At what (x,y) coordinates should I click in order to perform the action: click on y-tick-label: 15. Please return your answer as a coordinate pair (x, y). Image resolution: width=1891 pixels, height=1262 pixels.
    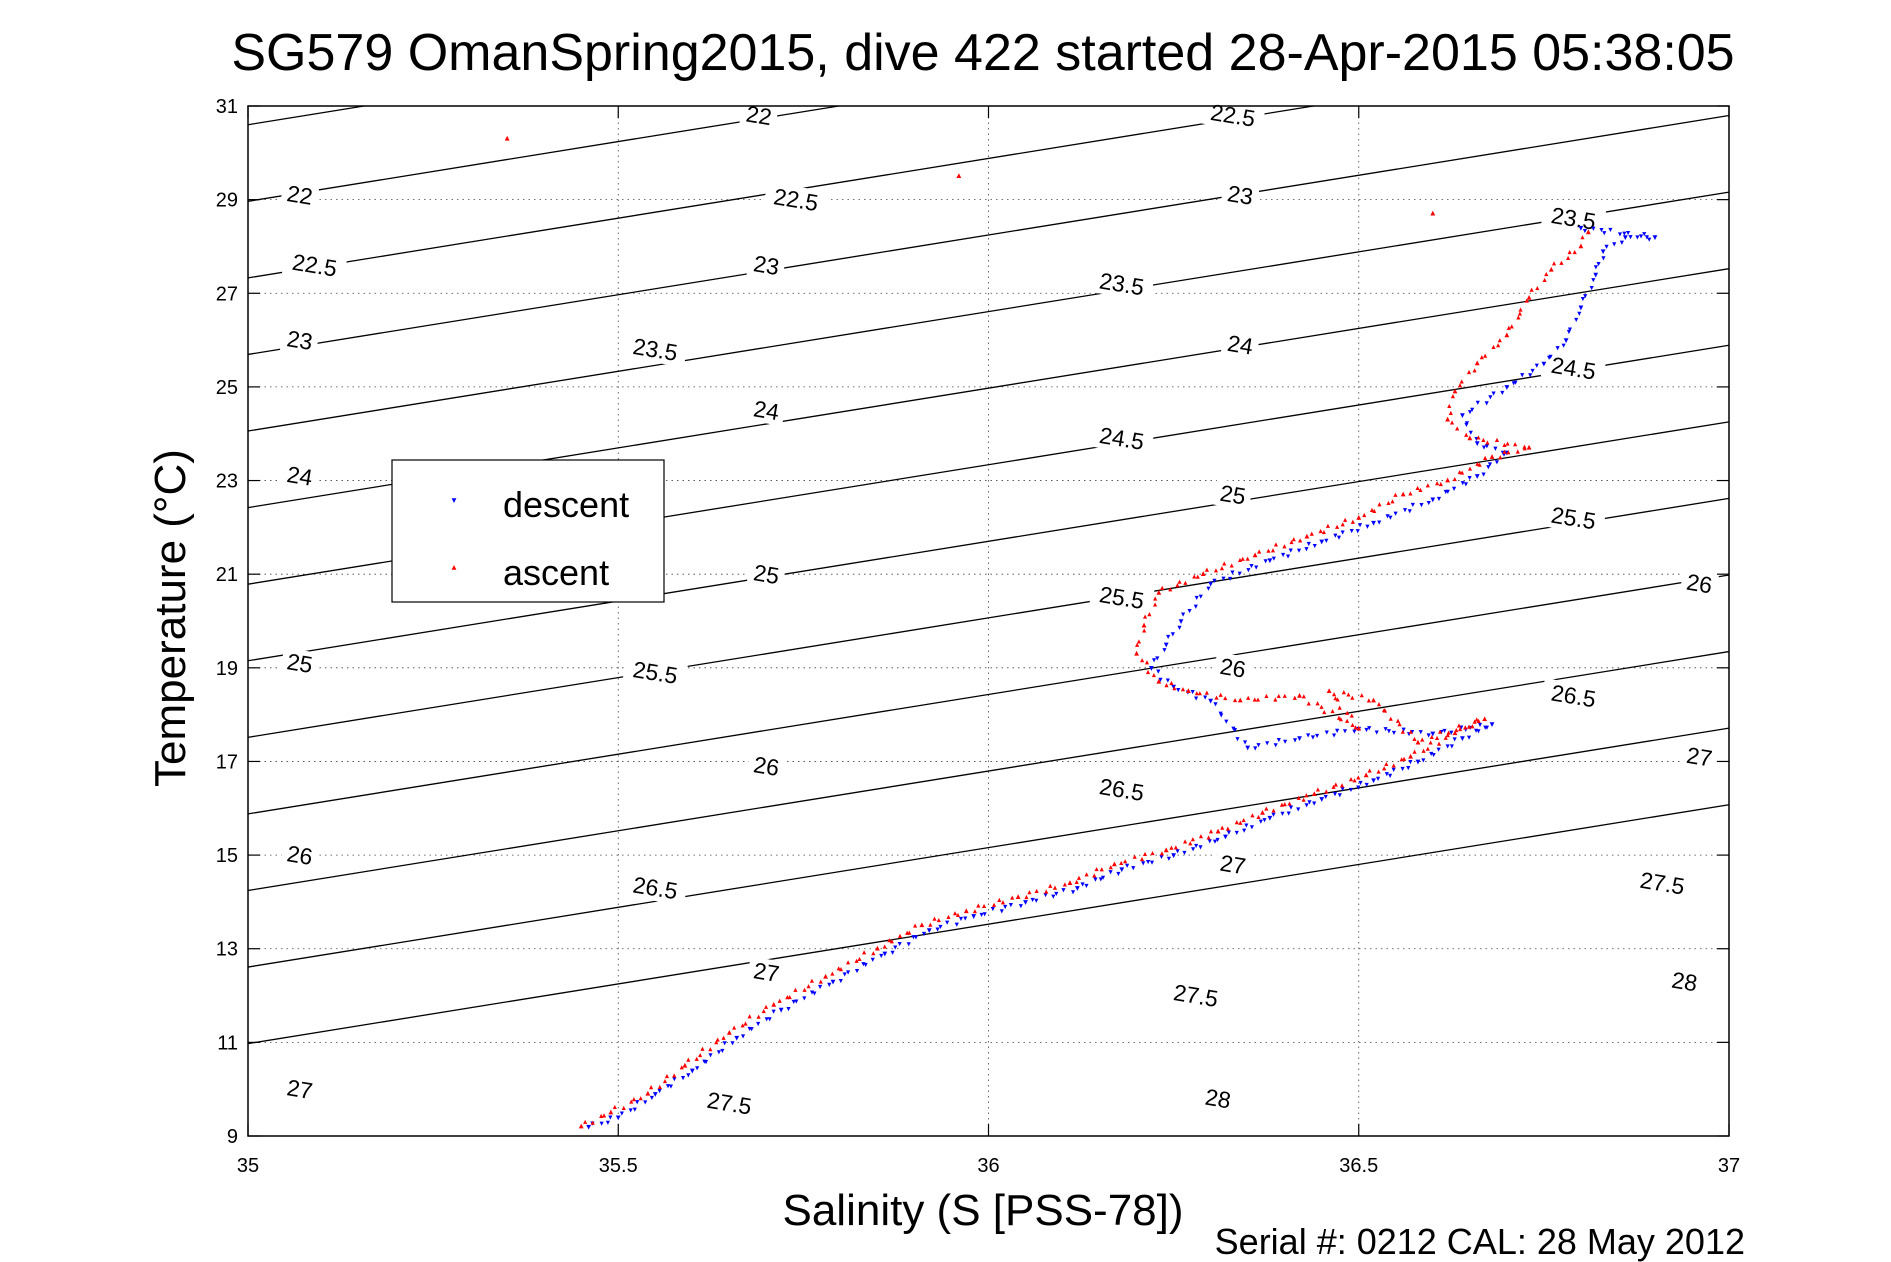
    Looking at the image, I should click on (227, 856).